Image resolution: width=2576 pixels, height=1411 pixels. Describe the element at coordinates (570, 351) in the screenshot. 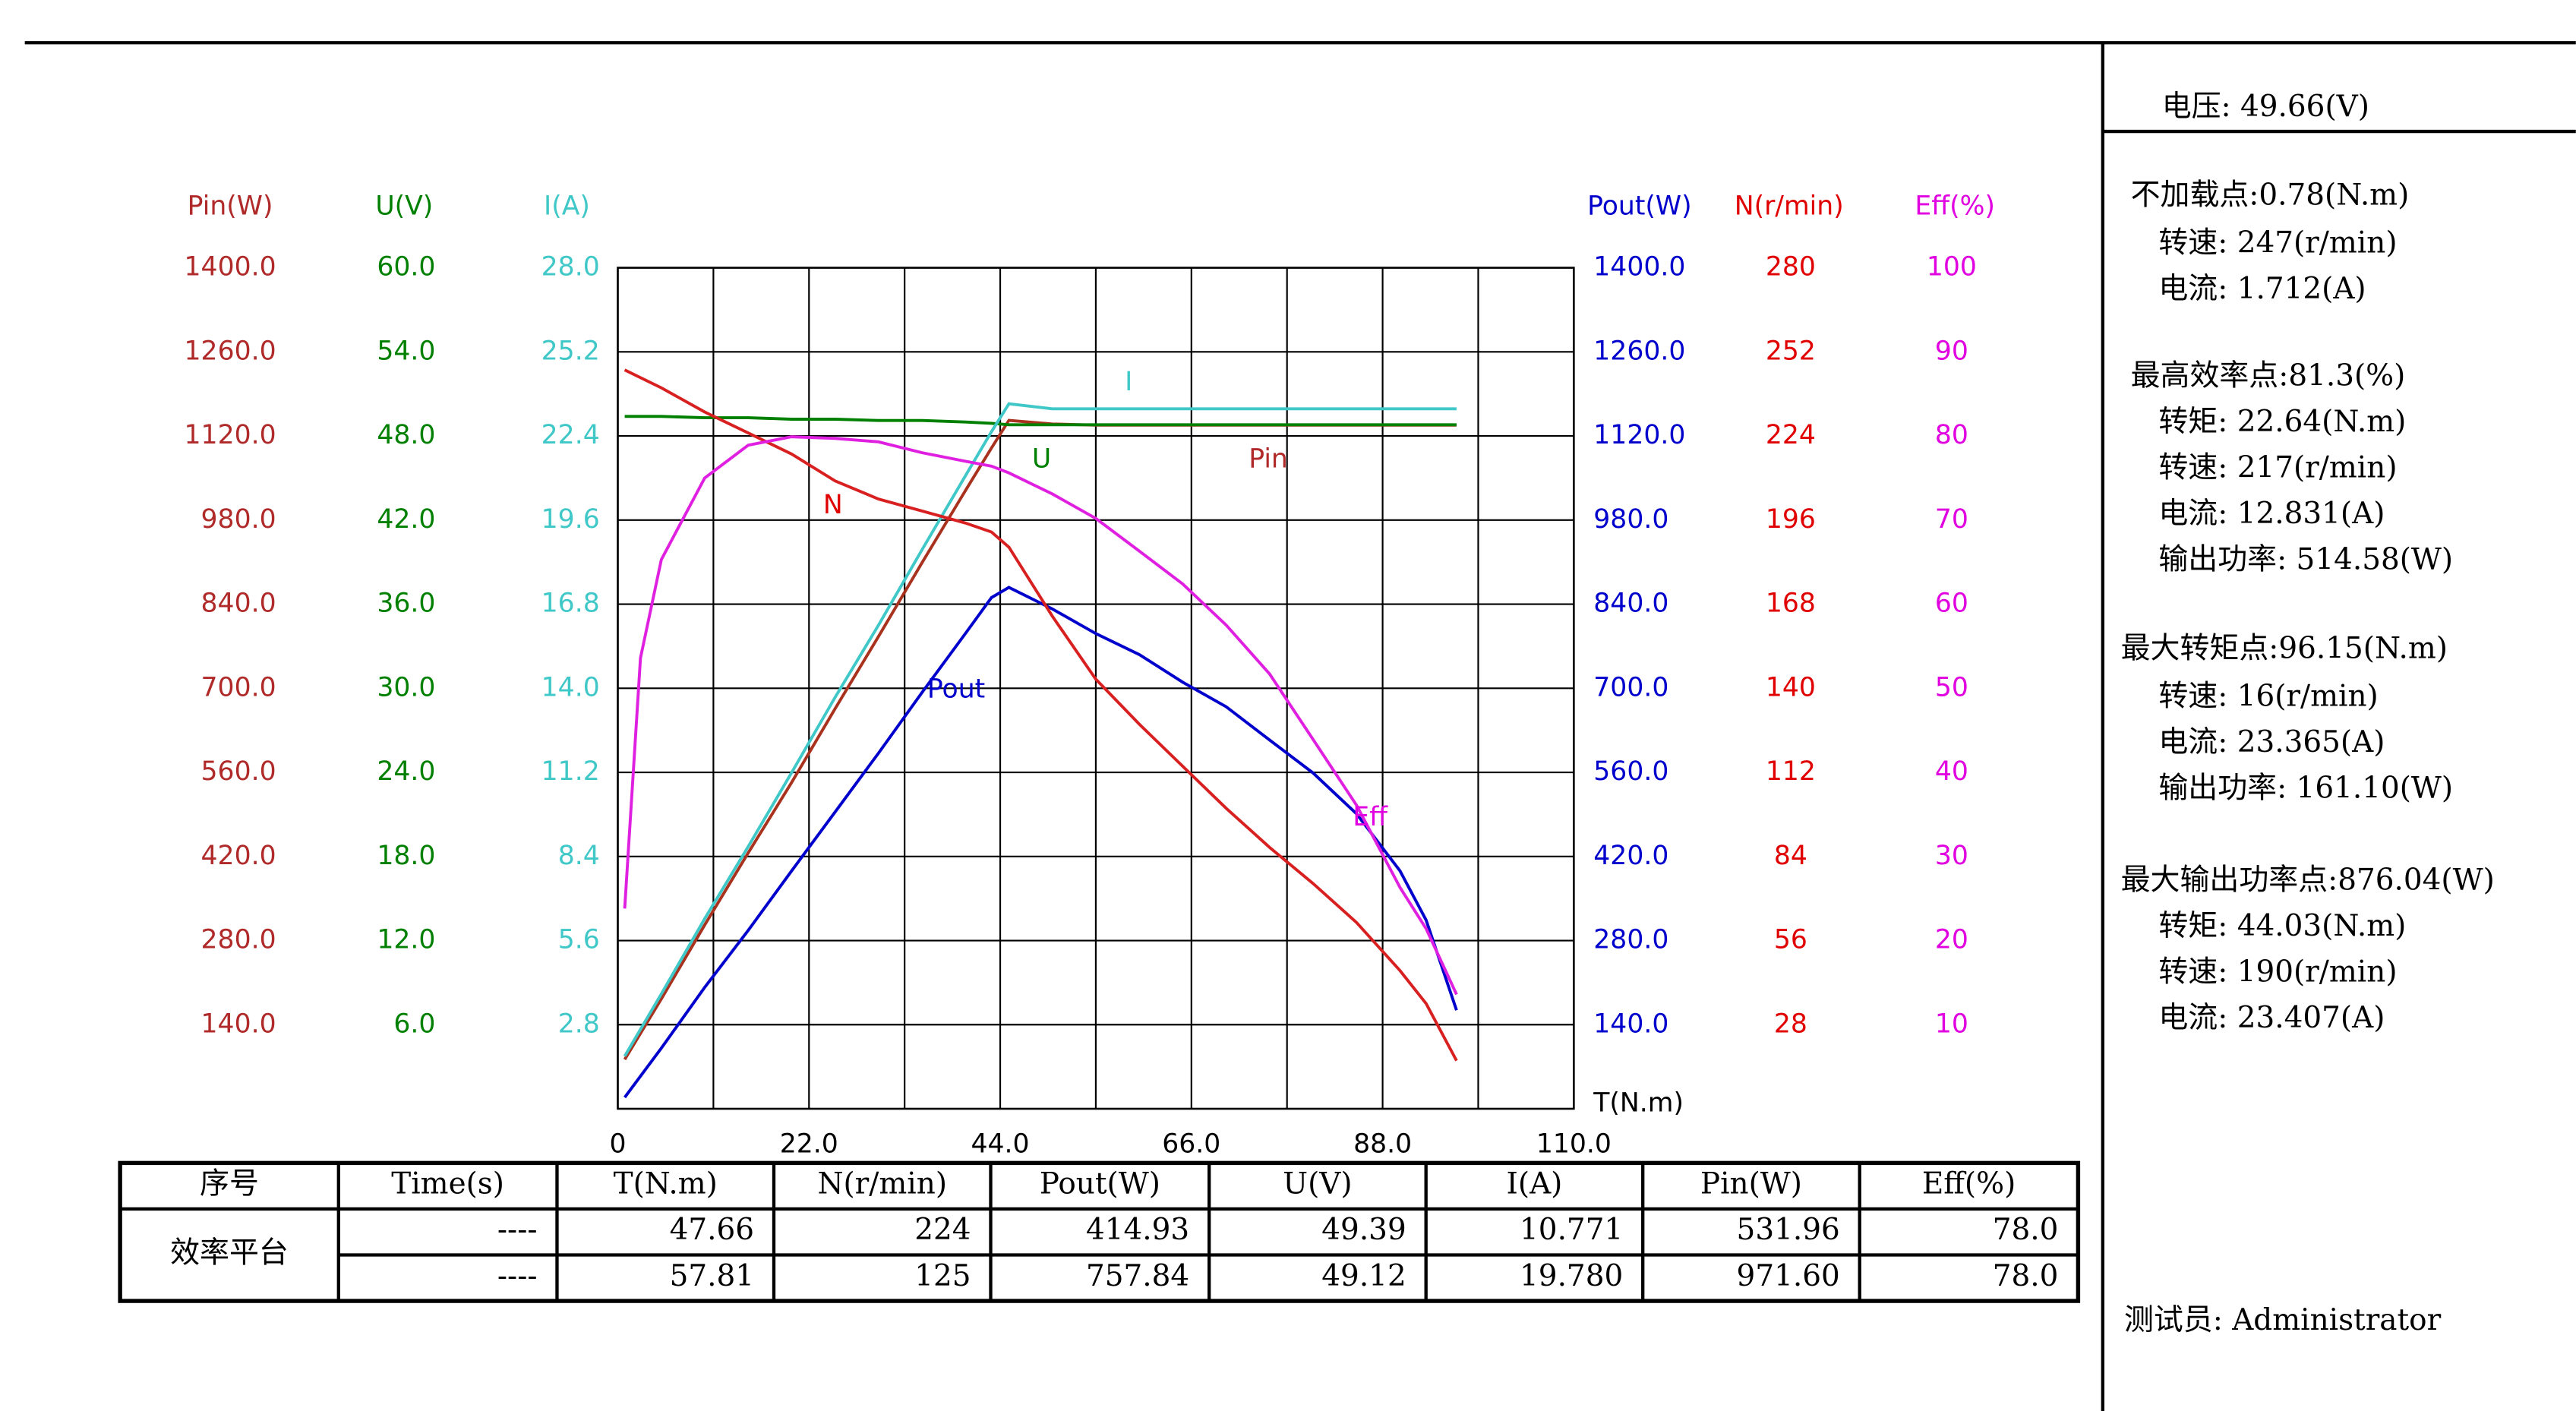

I see `y-tick-label: 25.2` at that location.